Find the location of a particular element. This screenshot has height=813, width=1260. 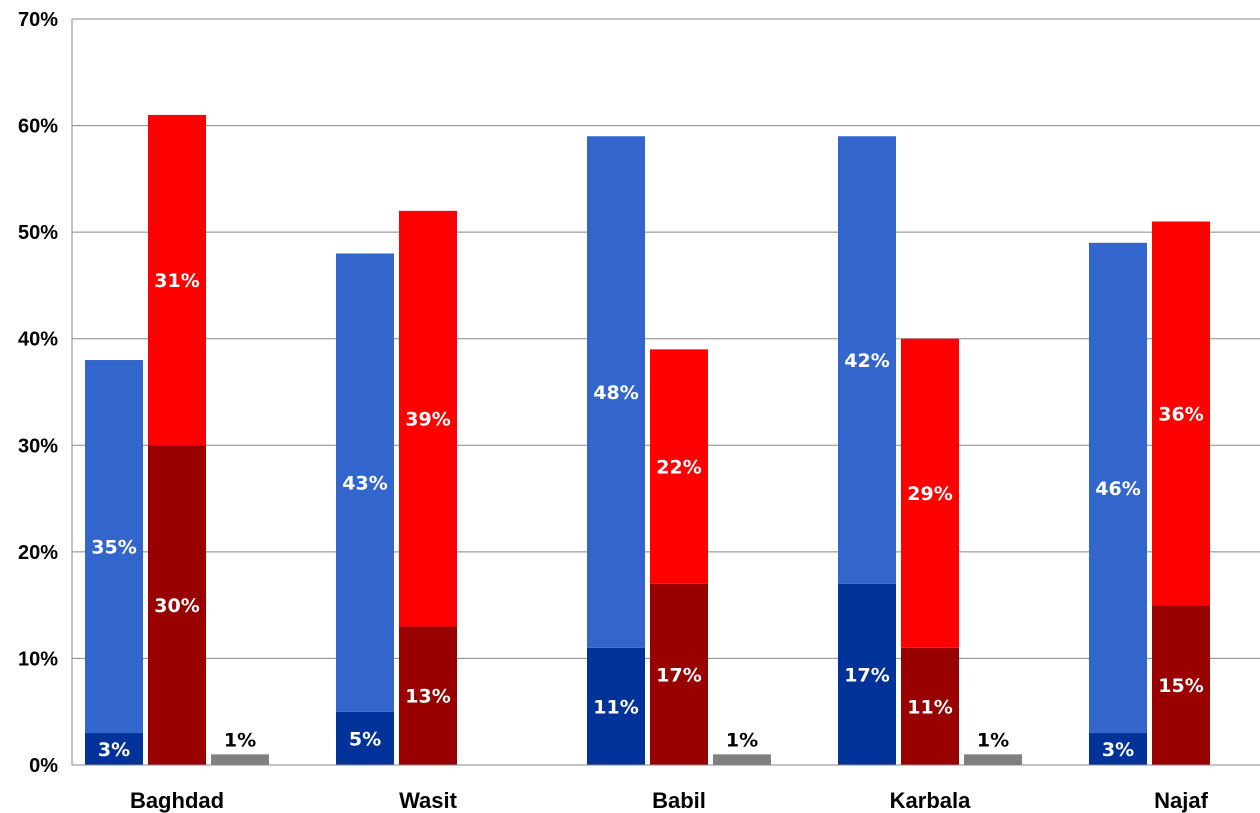

bar-wasit-s0-seg0 is located at coordinates (365, 738).